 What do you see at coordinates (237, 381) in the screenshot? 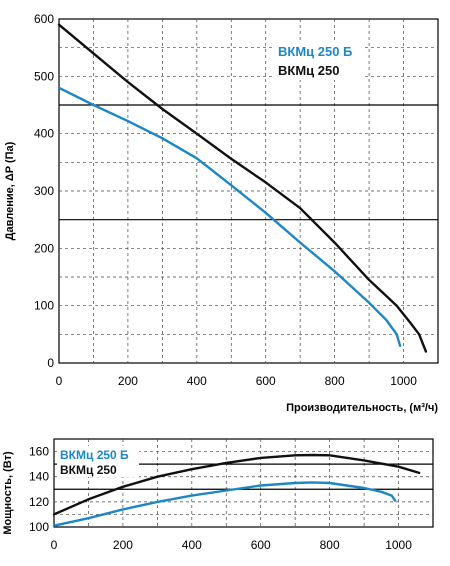
I see `pressure-x-tick-labels: 0 200 400 600 800 1000` at bounding box center [237, 381].